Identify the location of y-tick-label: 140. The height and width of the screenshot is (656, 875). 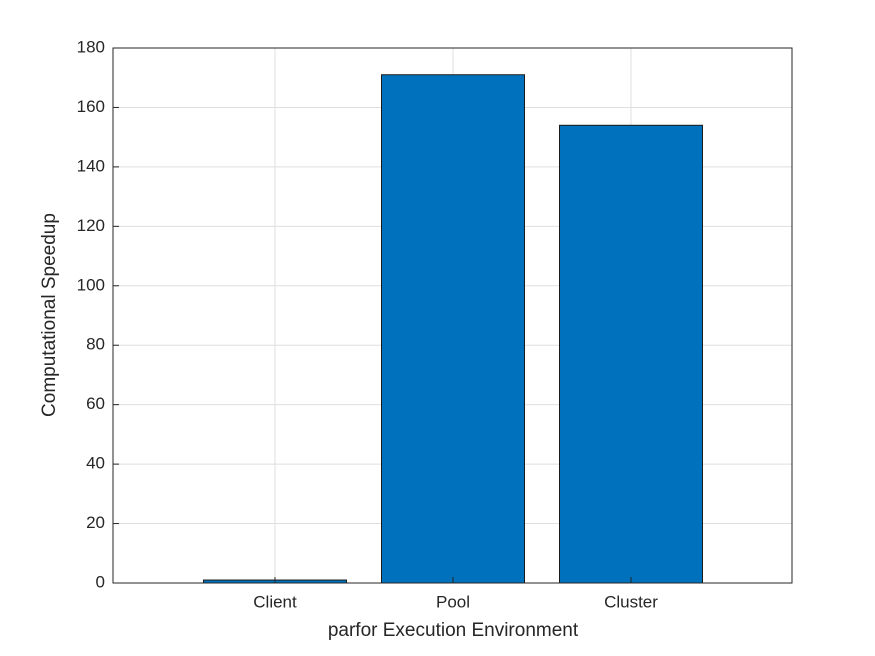
(91, 165).